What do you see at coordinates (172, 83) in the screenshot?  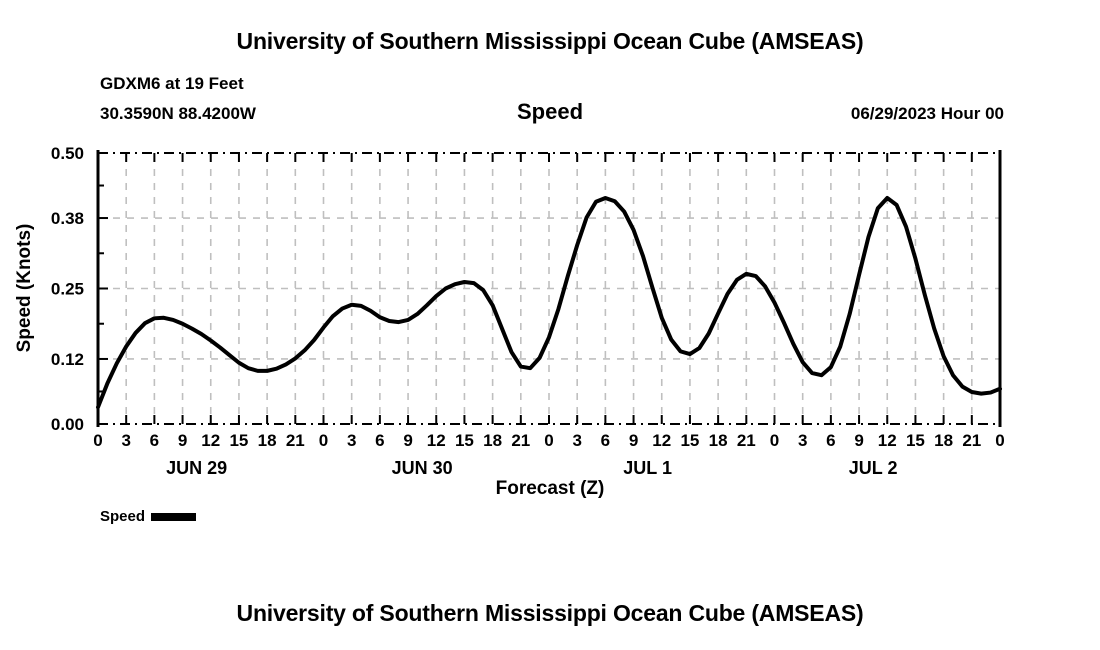 I see `station-label: GDXM6 at 19 Feet` at bounding box center [172, 83].